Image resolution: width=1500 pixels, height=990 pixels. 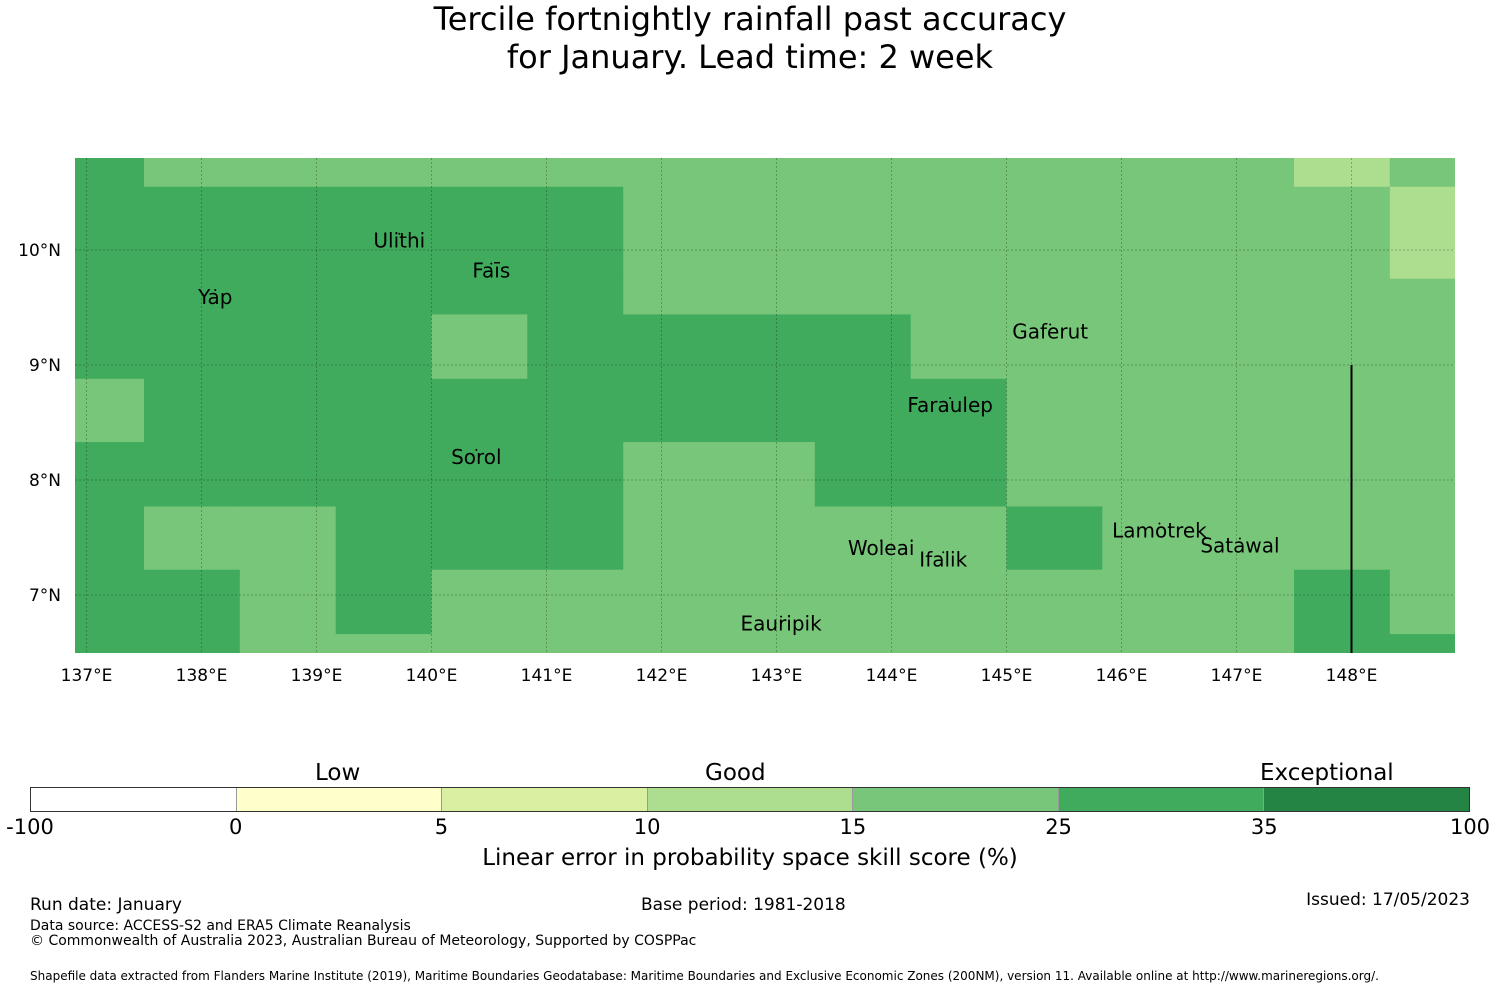 What do you see at coordinates (45, 366) in the screenshot?
I see `latitude-tick-label: 9°N` at bounding box center [45, 366].